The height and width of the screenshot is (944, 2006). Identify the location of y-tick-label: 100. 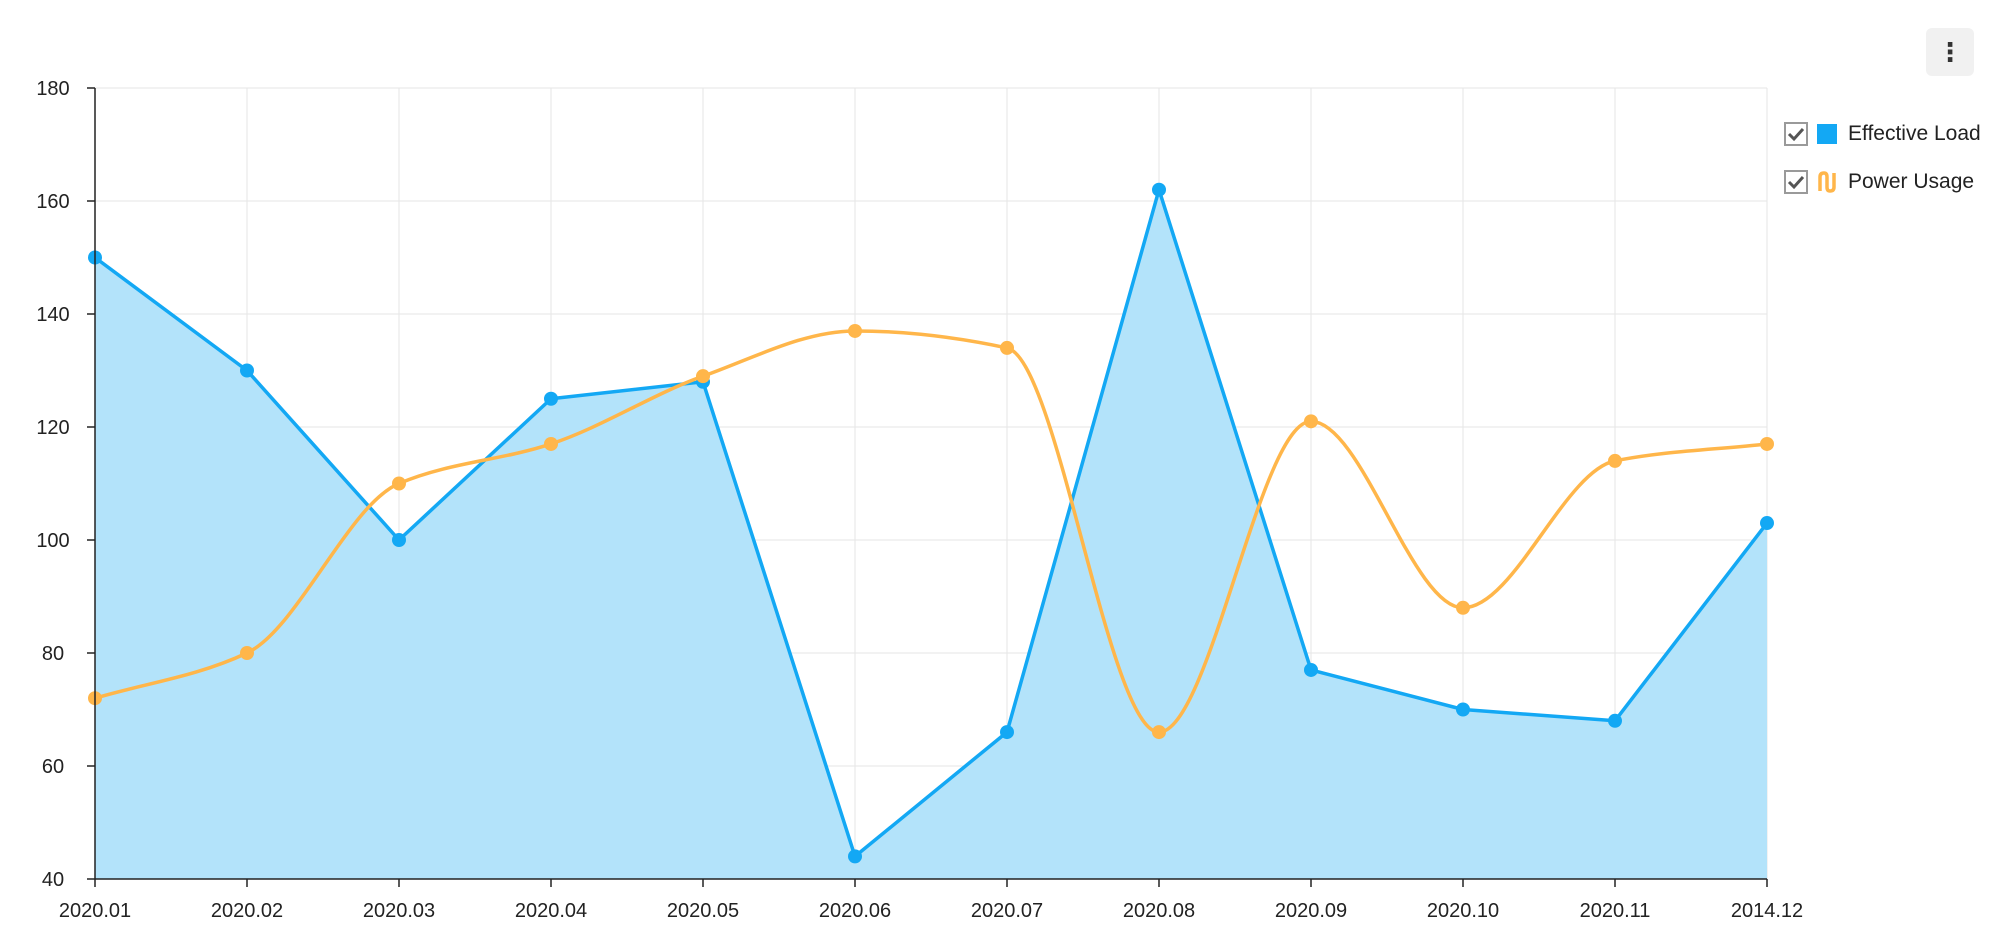
(52, 541).